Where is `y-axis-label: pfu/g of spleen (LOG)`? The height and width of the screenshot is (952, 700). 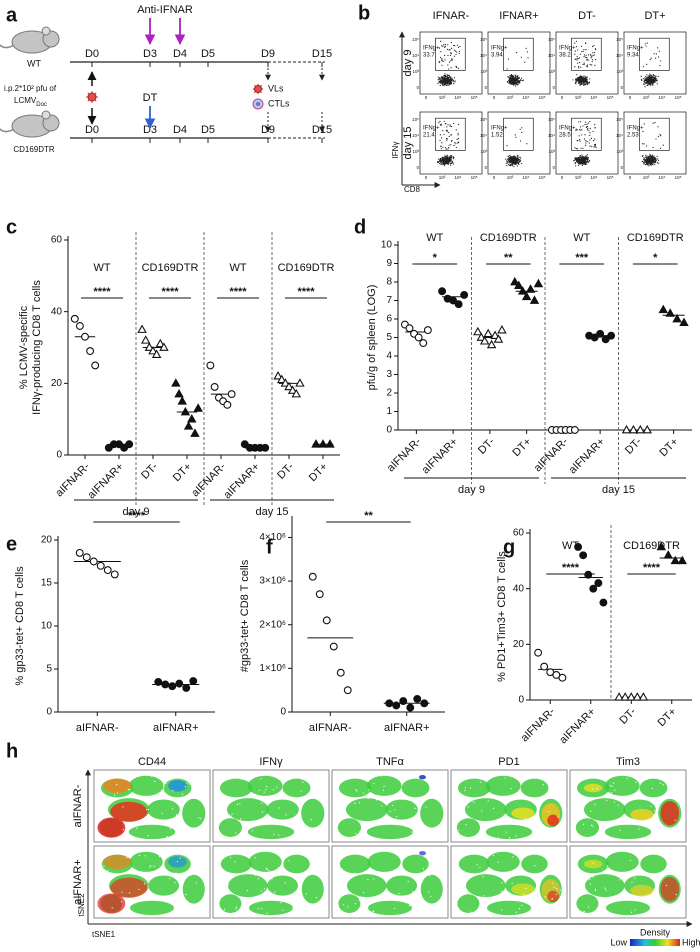
y-axis-label: pfu/g of spleen (LOG) is located at coordinates (372, 338).